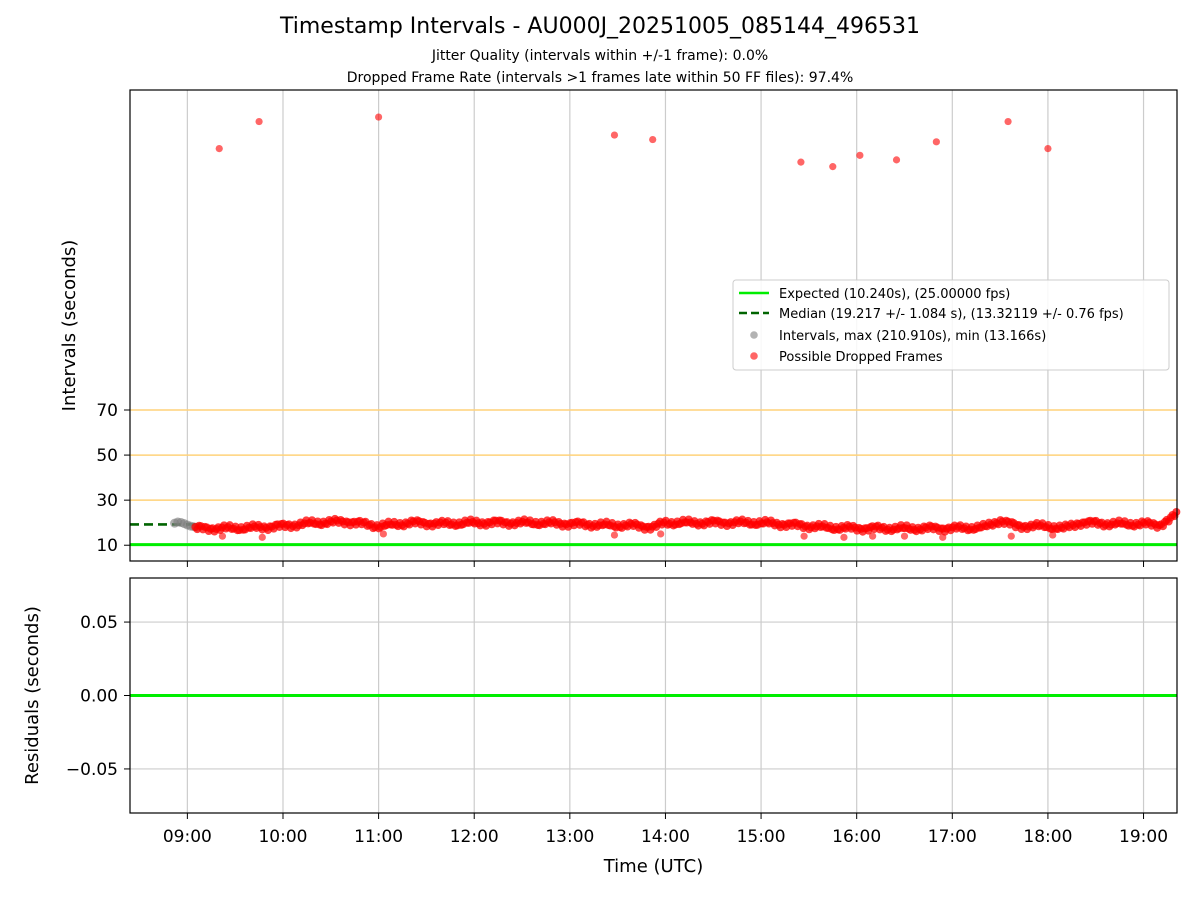 The width and height of the screenshot is (1200, 900). I want to click on x-tick-label-17:00: 17:00, so click(952, 837).